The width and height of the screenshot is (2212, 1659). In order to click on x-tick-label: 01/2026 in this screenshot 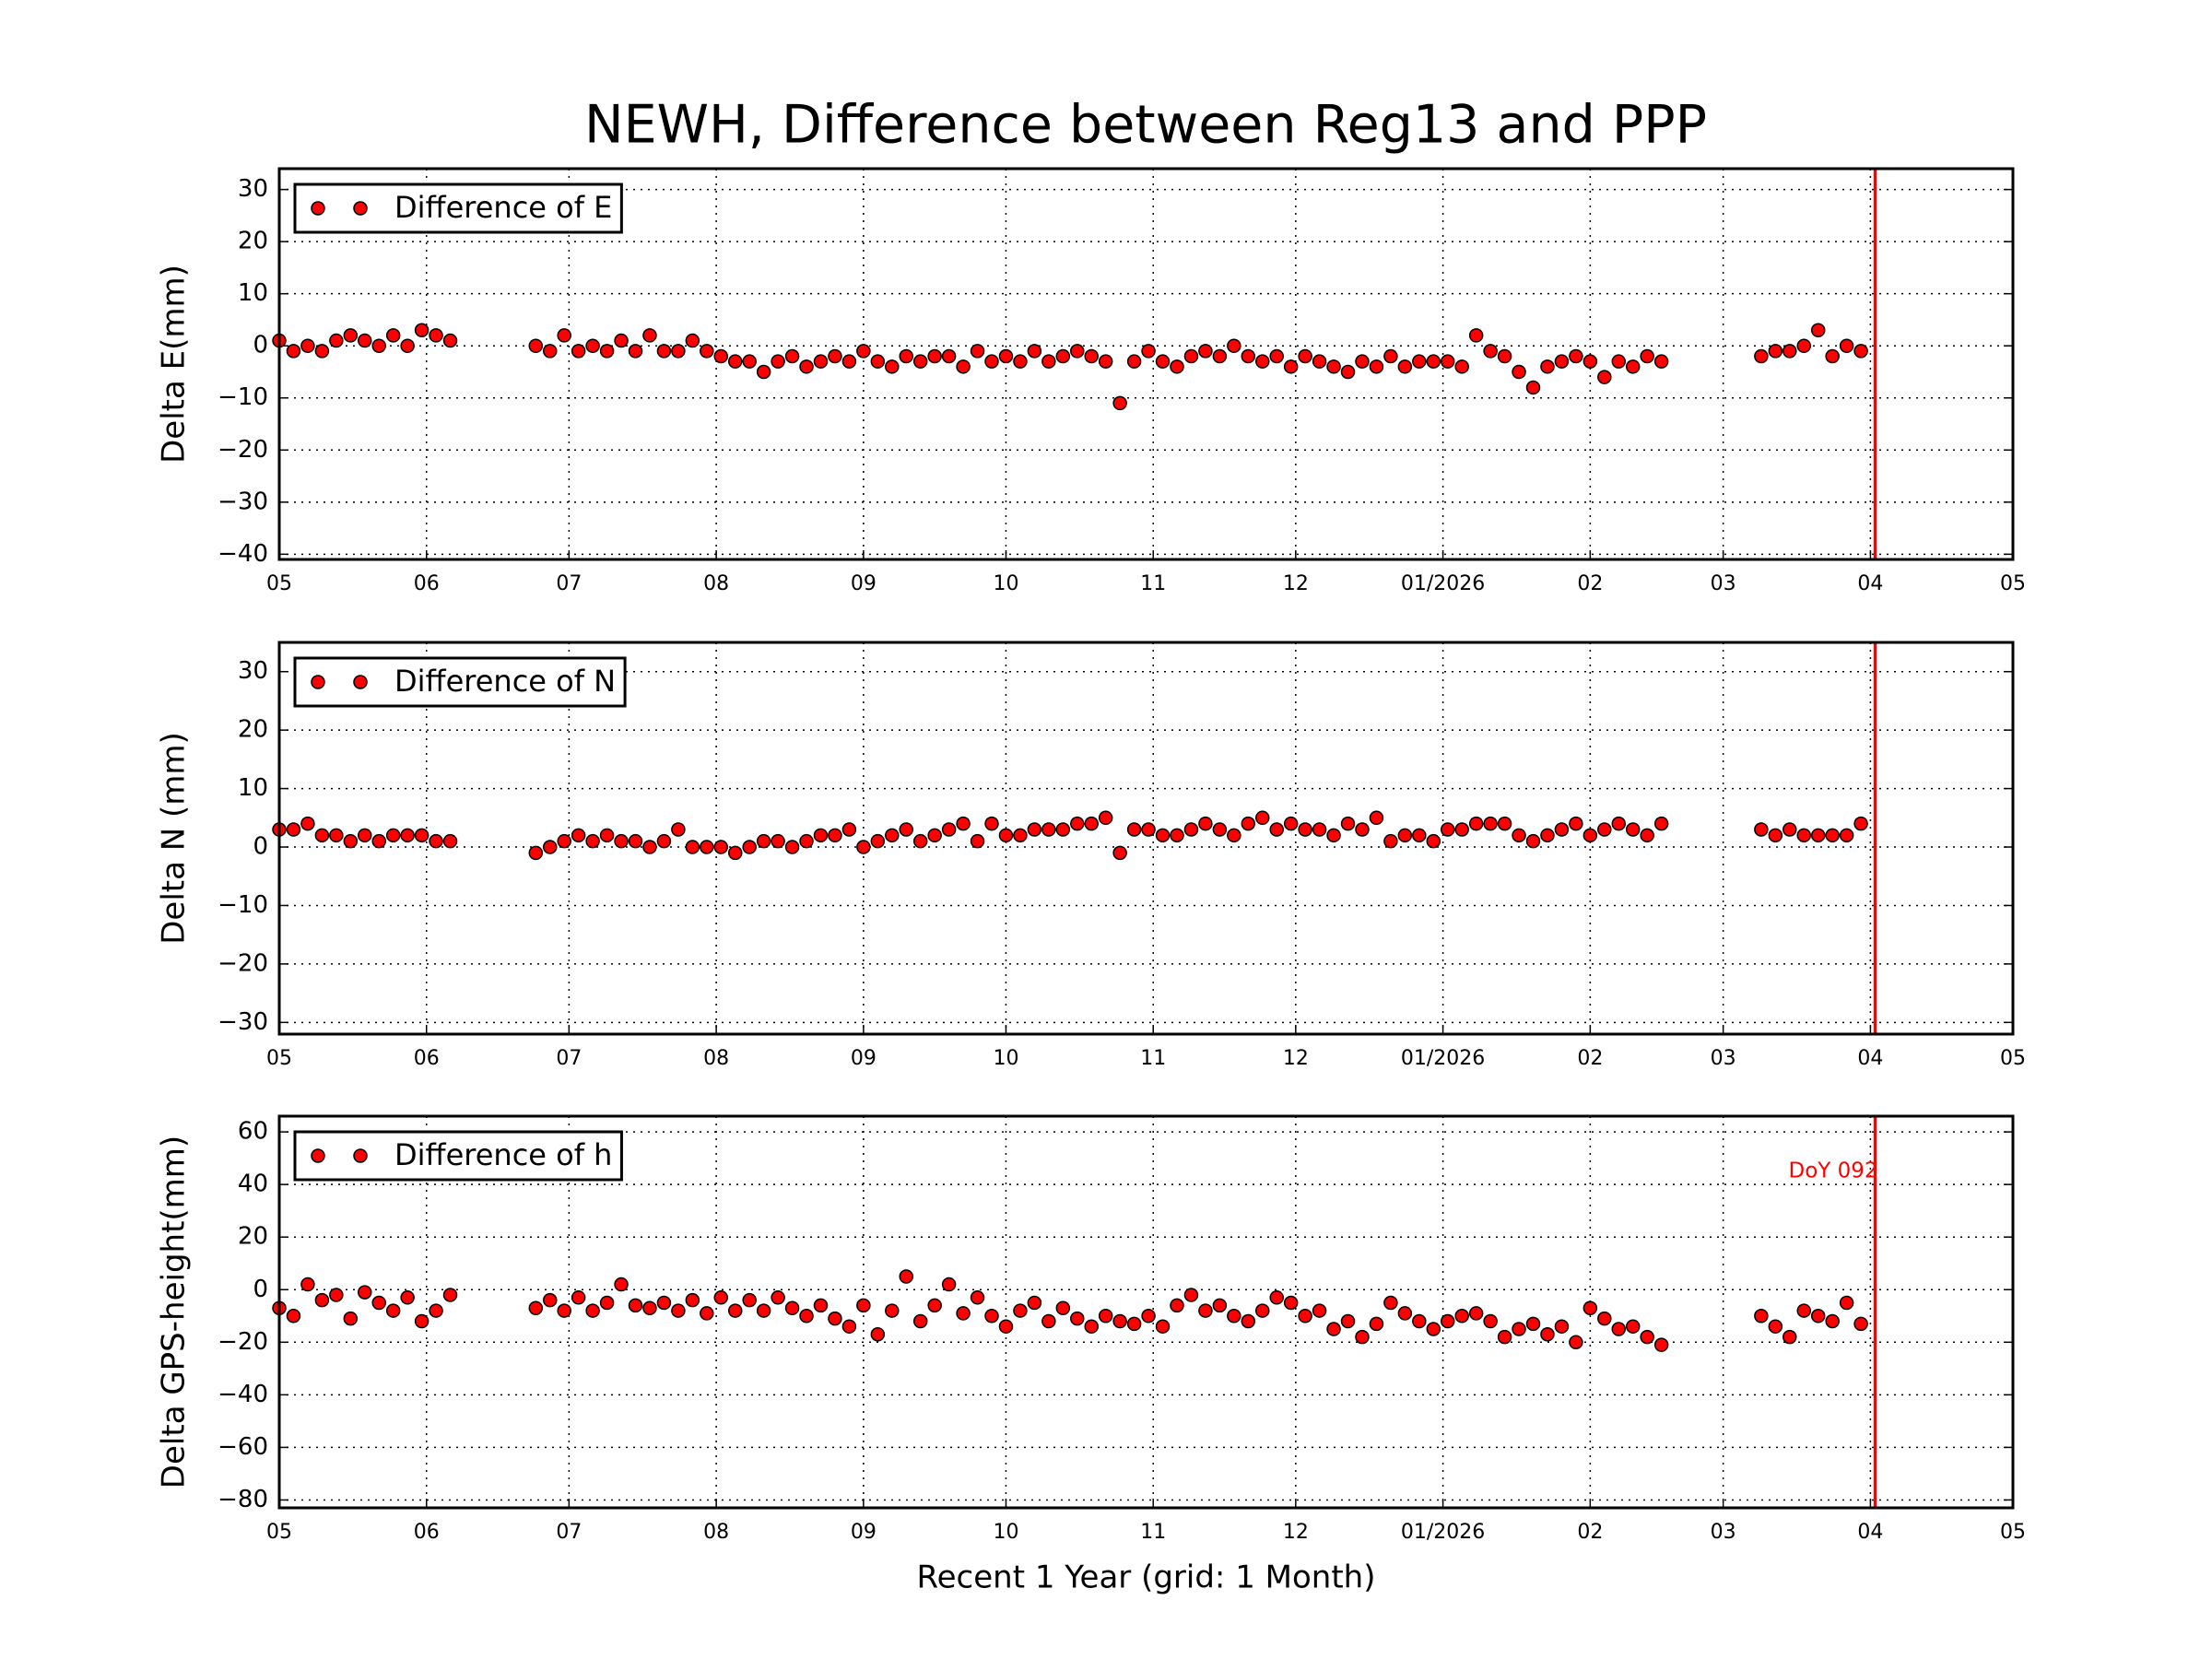, I will do `click(1443, 583)`.